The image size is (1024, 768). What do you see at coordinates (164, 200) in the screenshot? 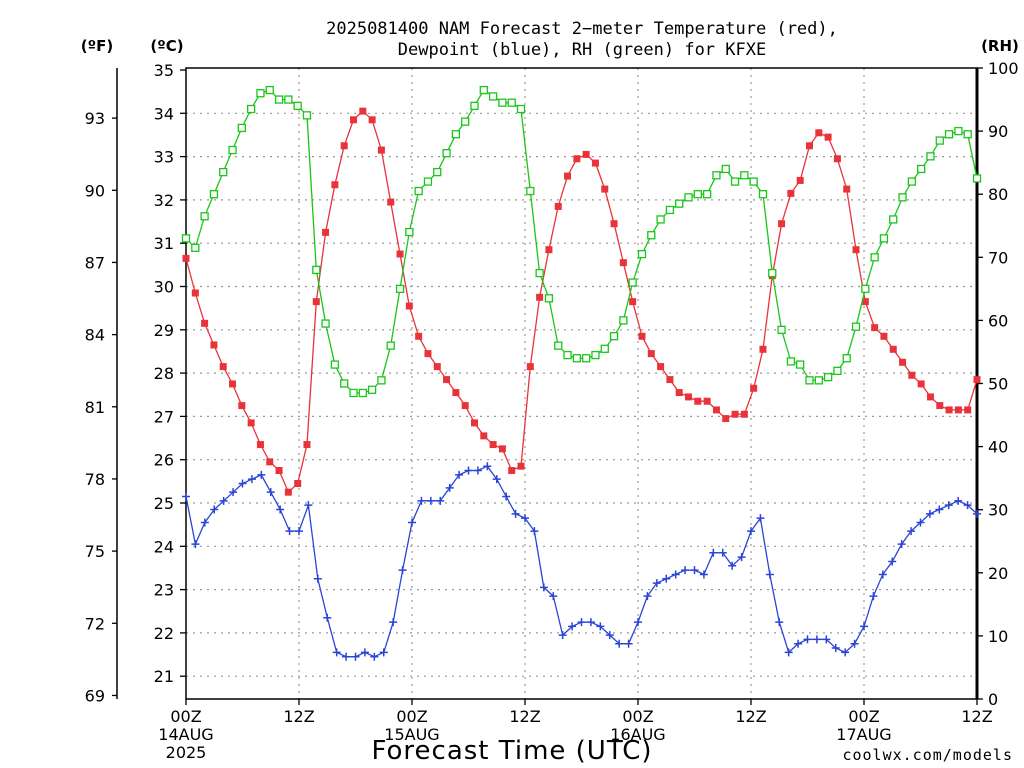
I see `celsius-tick-label: 32` at bounding box center [164, 200].